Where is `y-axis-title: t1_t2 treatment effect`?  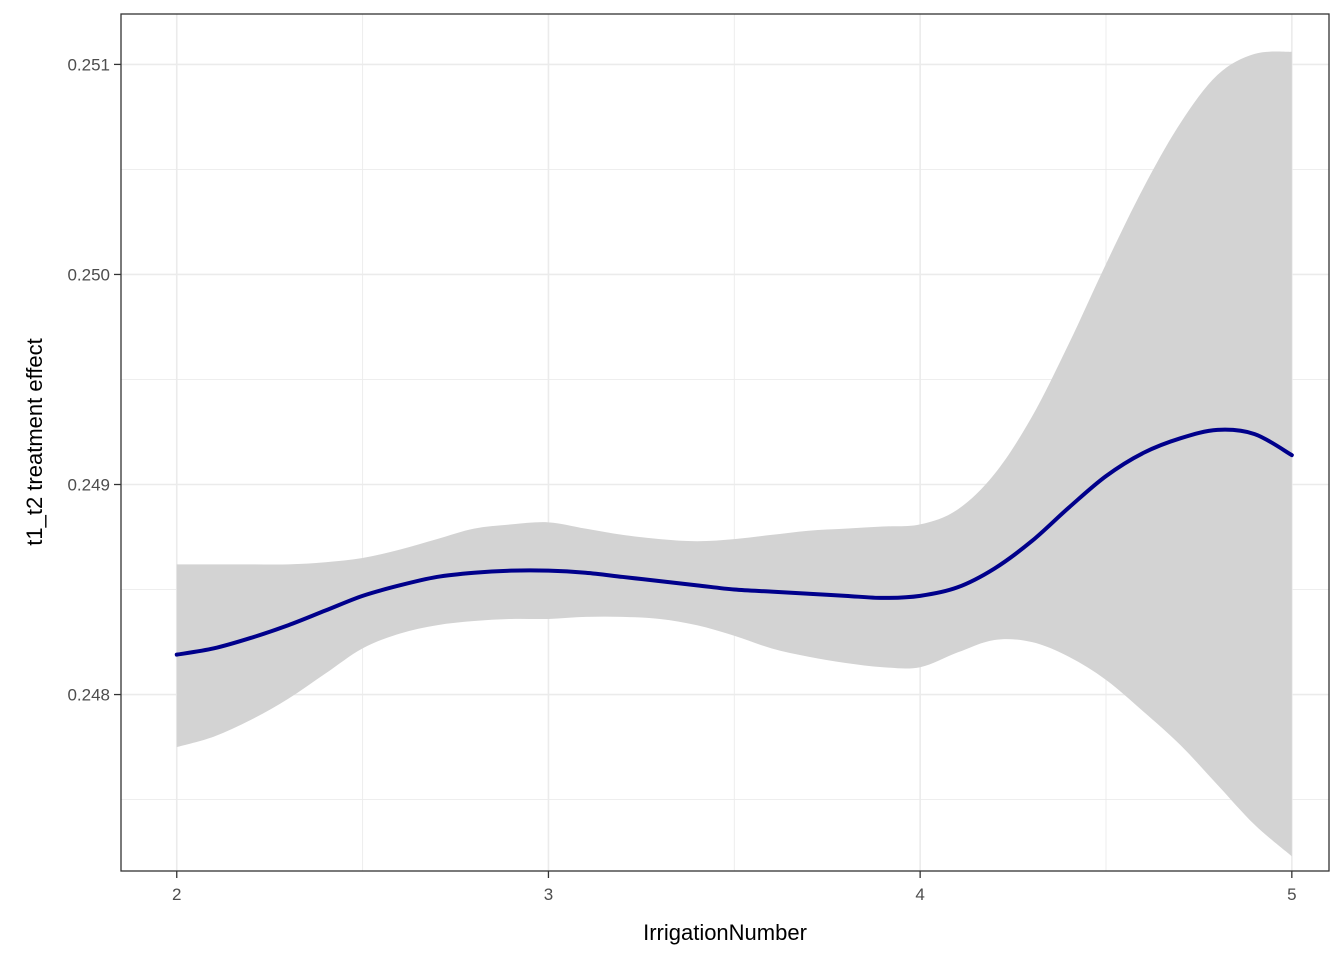
y-axis-title: t1_t2 treatment effect is located at coordinates (34, 442).